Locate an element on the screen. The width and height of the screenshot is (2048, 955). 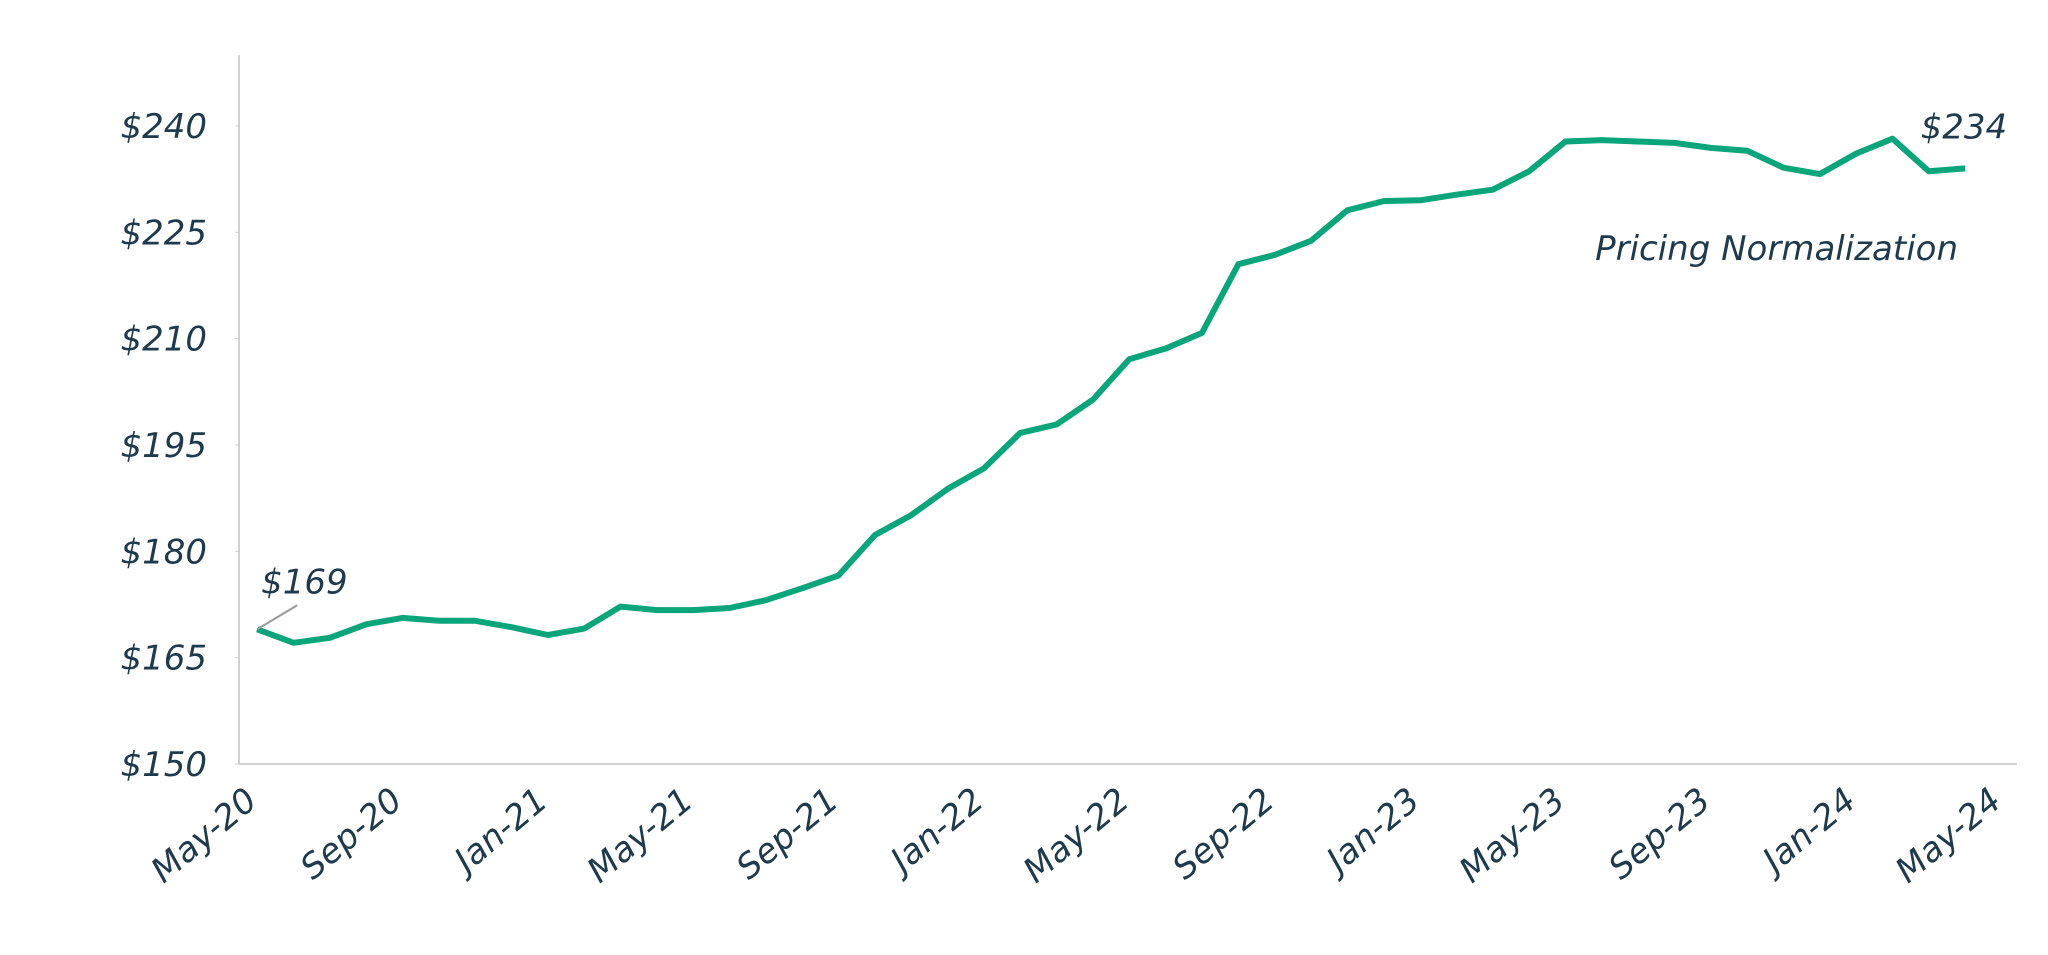
x-tick-label: Jan-24 is located at coordinates (1807, 832).